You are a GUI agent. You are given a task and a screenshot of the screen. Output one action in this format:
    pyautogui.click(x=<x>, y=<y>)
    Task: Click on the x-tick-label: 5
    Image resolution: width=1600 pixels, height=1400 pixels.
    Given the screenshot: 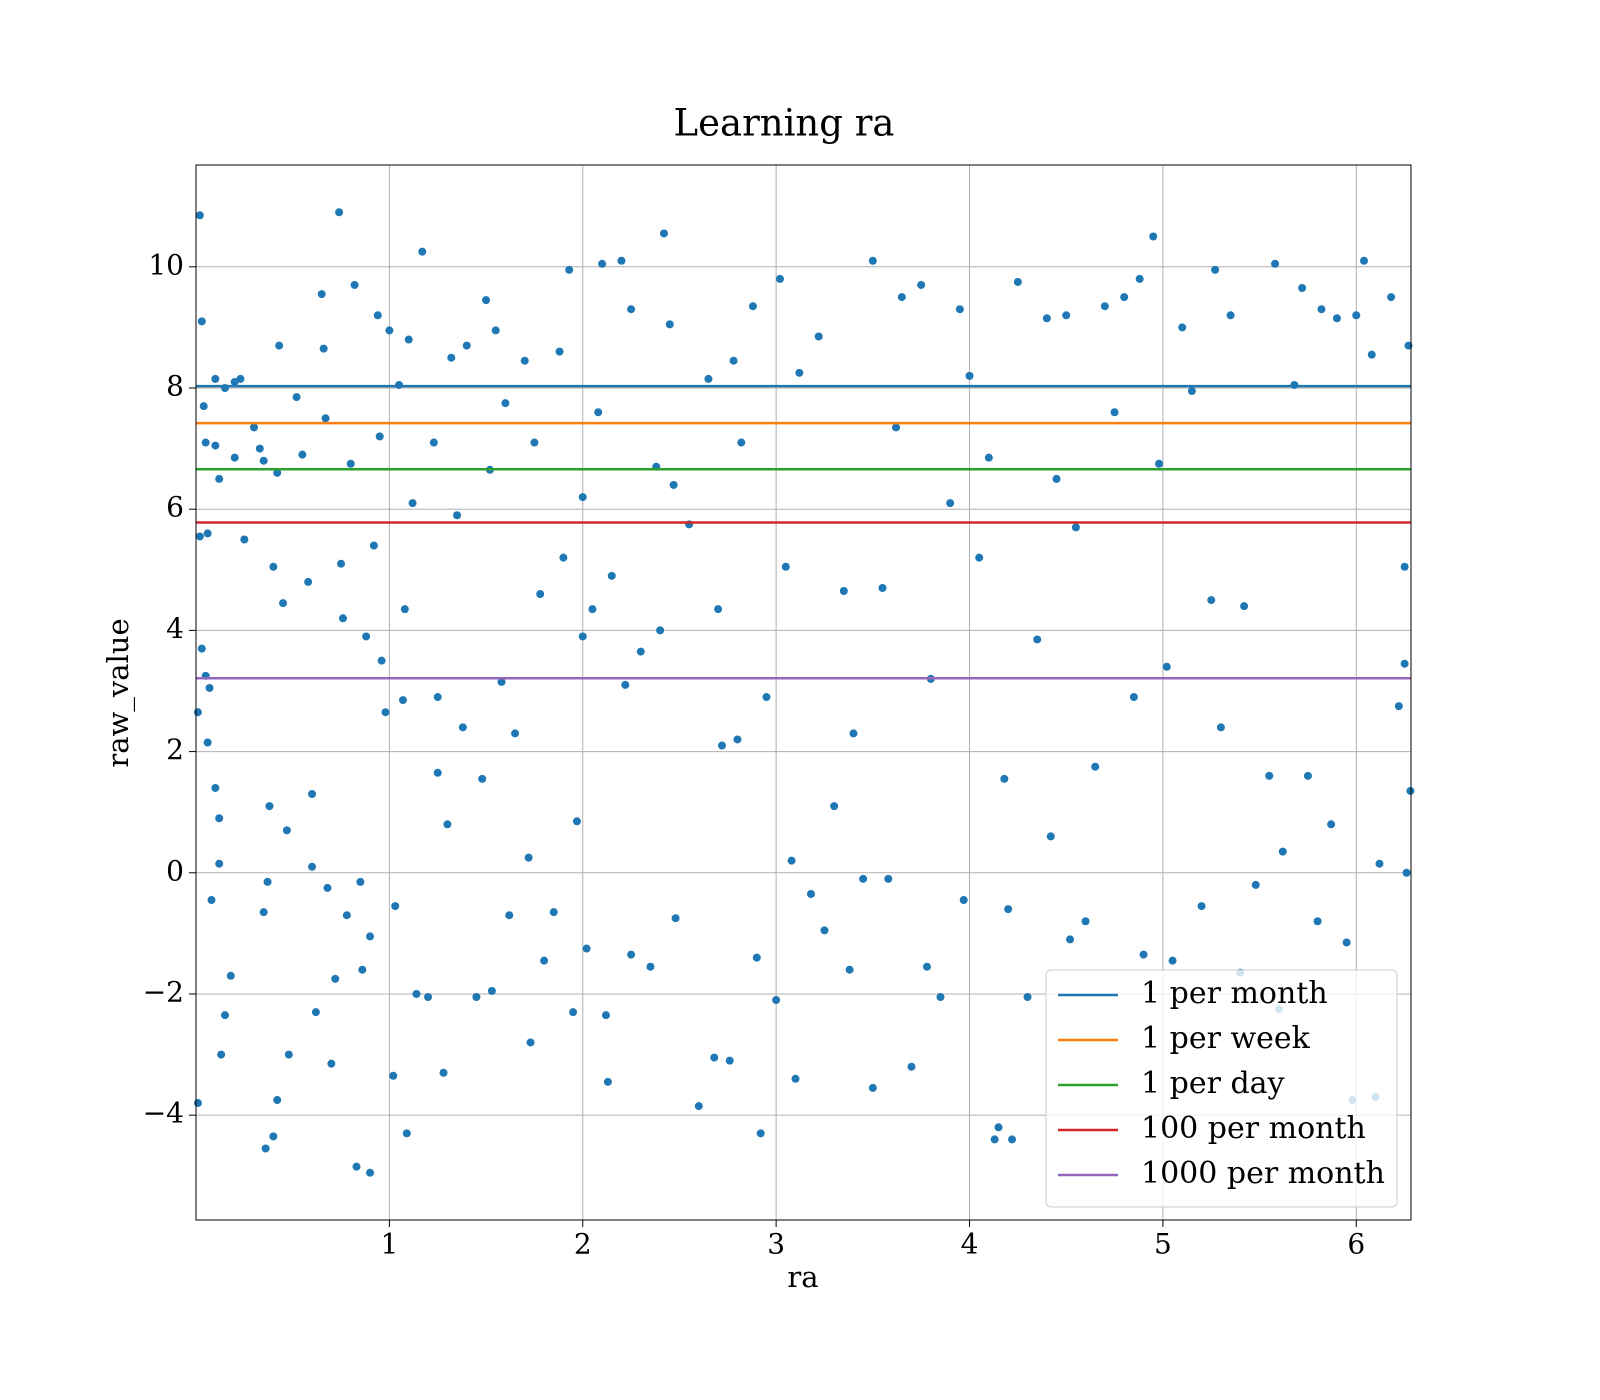 What is the action you would take?
    pyautogui.click(x=1163, y=1244)
    